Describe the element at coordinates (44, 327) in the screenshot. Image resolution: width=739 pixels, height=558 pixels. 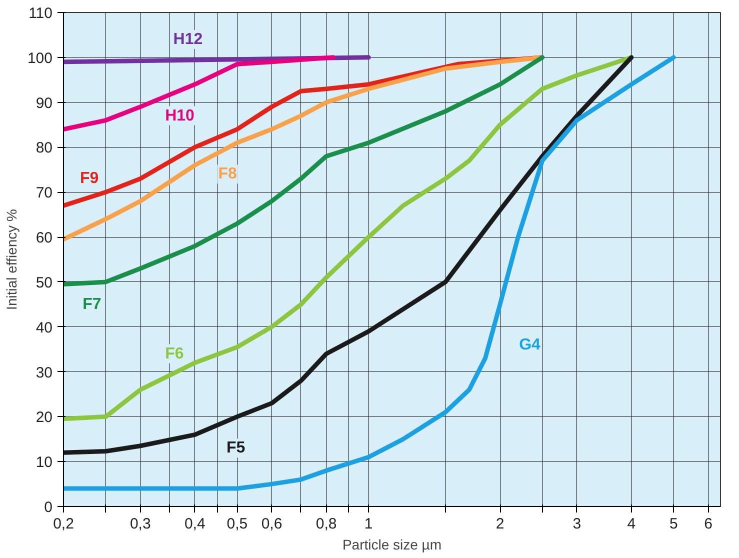
I see `y-tick-label: 40` at that location.